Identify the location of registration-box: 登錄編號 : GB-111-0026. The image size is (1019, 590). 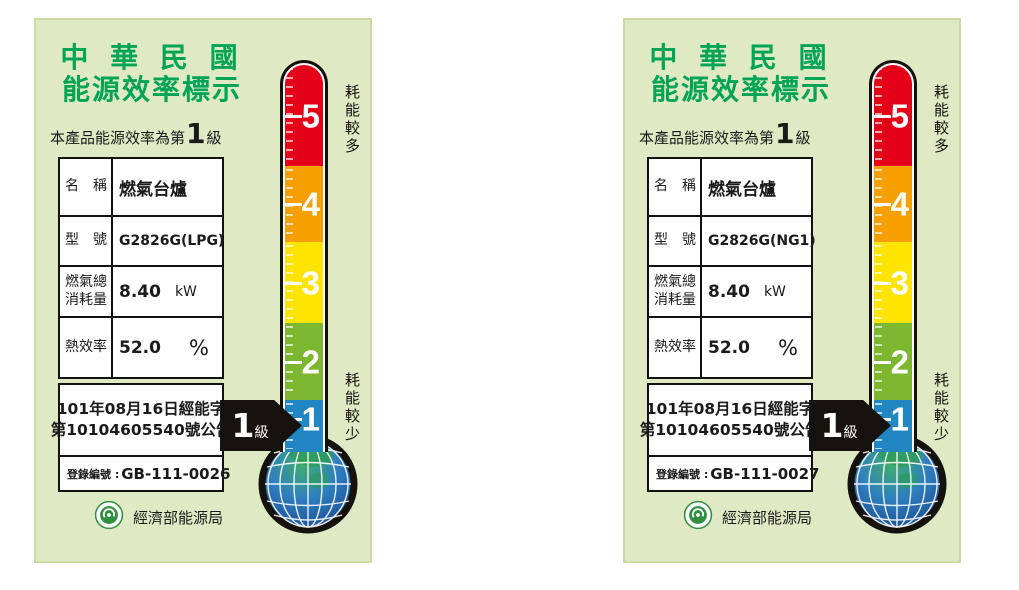
(144, 473).